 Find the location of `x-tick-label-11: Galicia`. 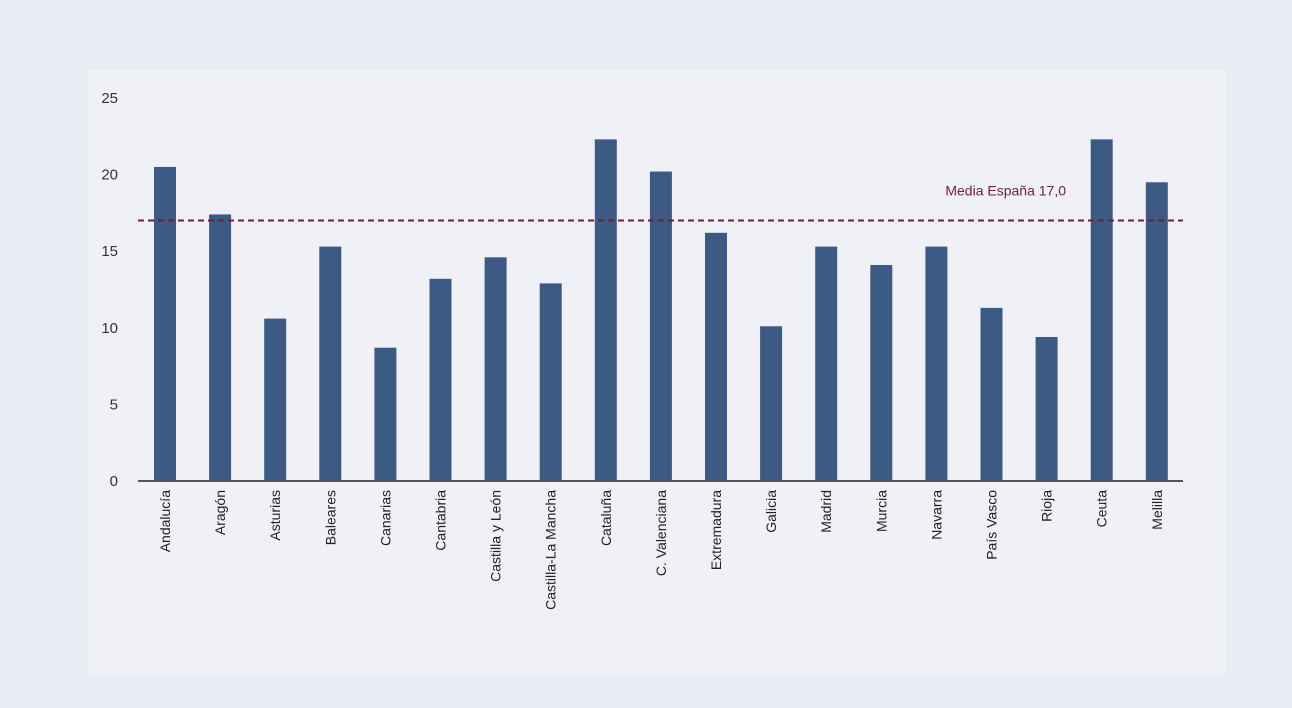

x-tick-label-11: Galicia is located at coordinates (771, 511).